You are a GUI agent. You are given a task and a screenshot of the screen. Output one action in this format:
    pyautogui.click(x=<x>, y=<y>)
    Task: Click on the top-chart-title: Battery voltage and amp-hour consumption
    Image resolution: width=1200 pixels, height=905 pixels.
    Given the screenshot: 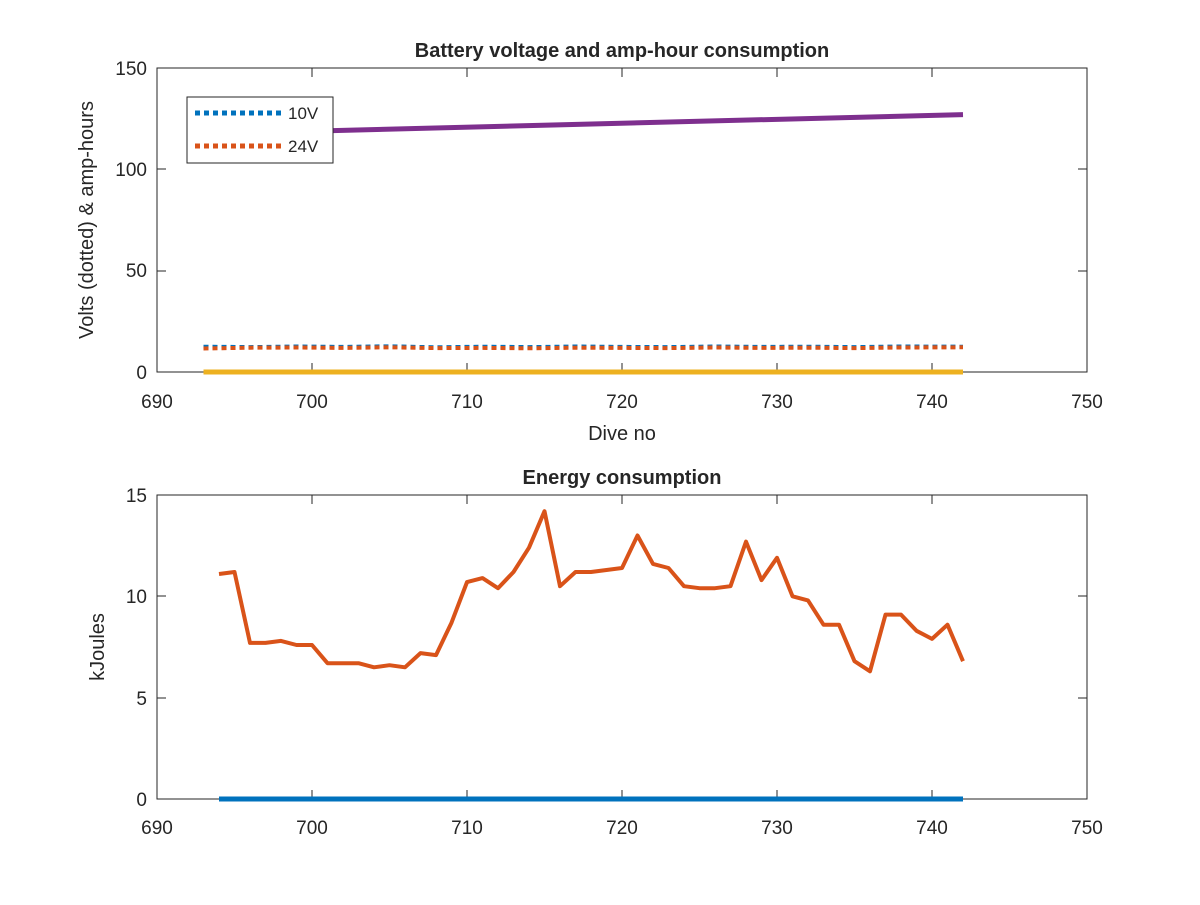 What is the action you would take?
    pyautogui.click(x=622, y=51)
    